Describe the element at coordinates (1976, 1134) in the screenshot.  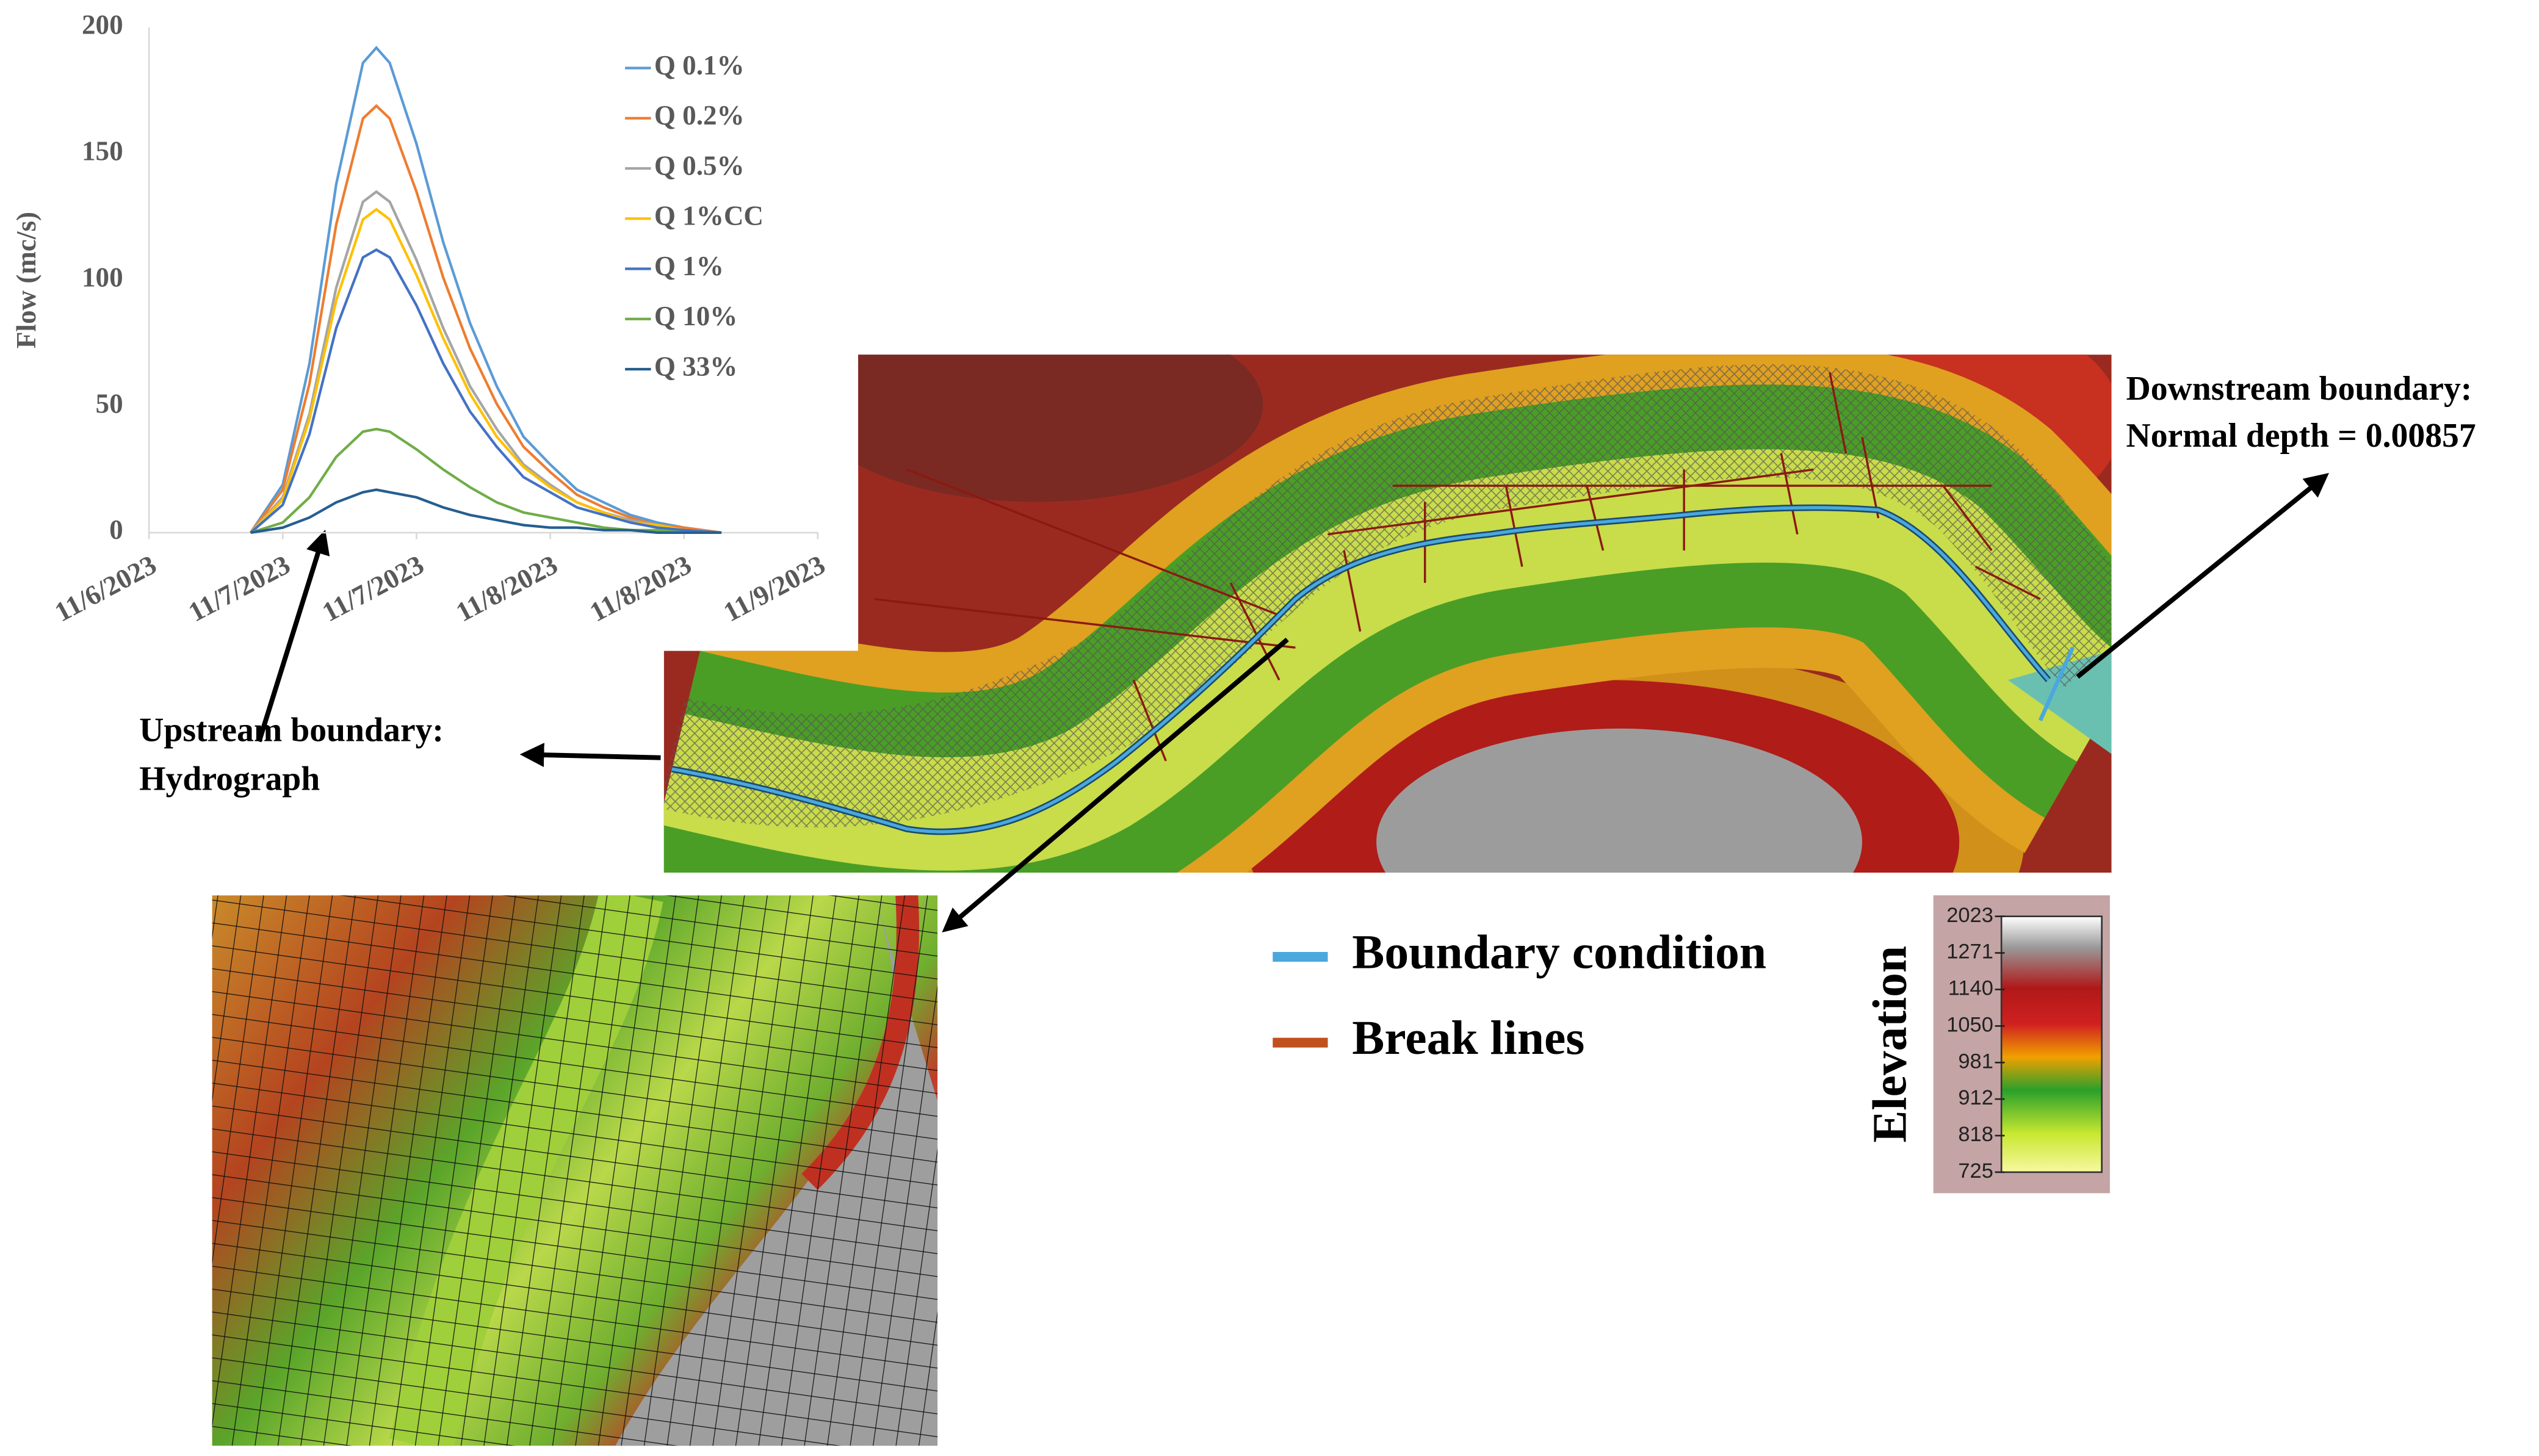
I see `colorbar-label: 818` at that location.